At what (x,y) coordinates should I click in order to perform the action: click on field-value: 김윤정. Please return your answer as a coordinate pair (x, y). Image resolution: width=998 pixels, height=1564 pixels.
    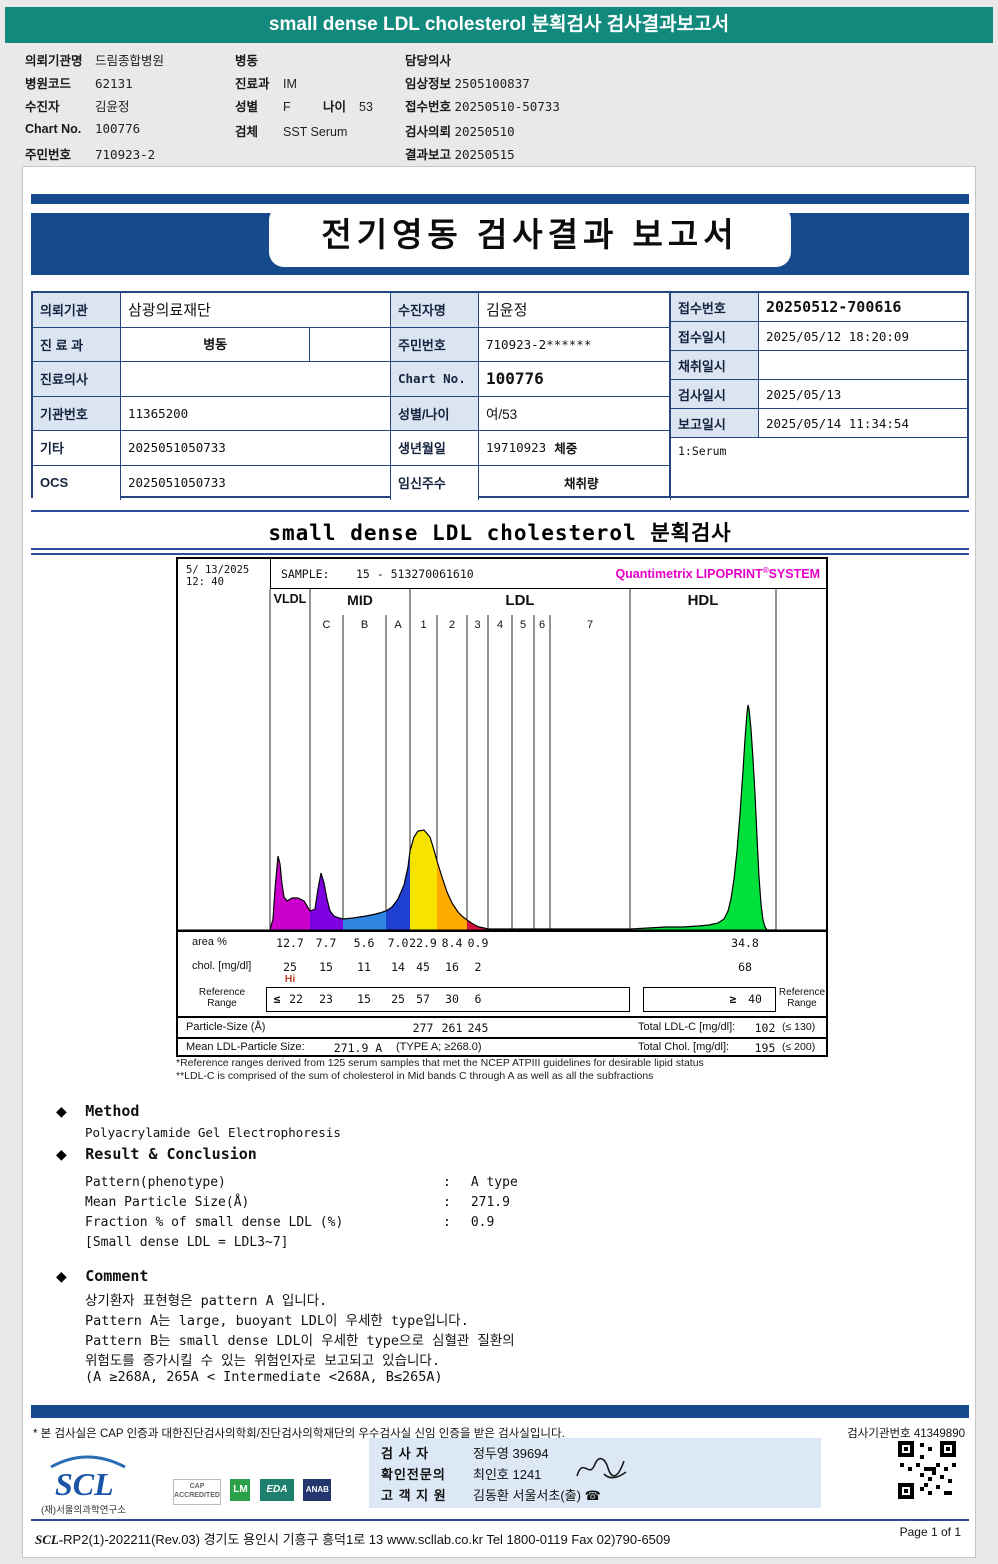
    Looking at the image, I should click on (575, 310).